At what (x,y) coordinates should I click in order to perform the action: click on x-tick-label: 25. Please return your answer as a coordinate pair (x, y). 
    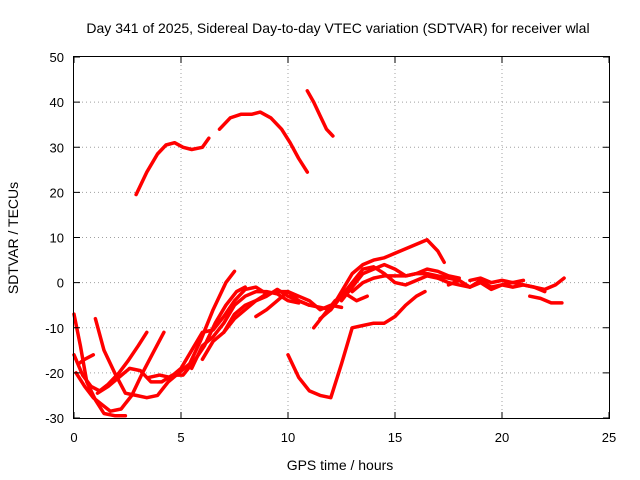
    Looking at the image, I should click on (609, 437).